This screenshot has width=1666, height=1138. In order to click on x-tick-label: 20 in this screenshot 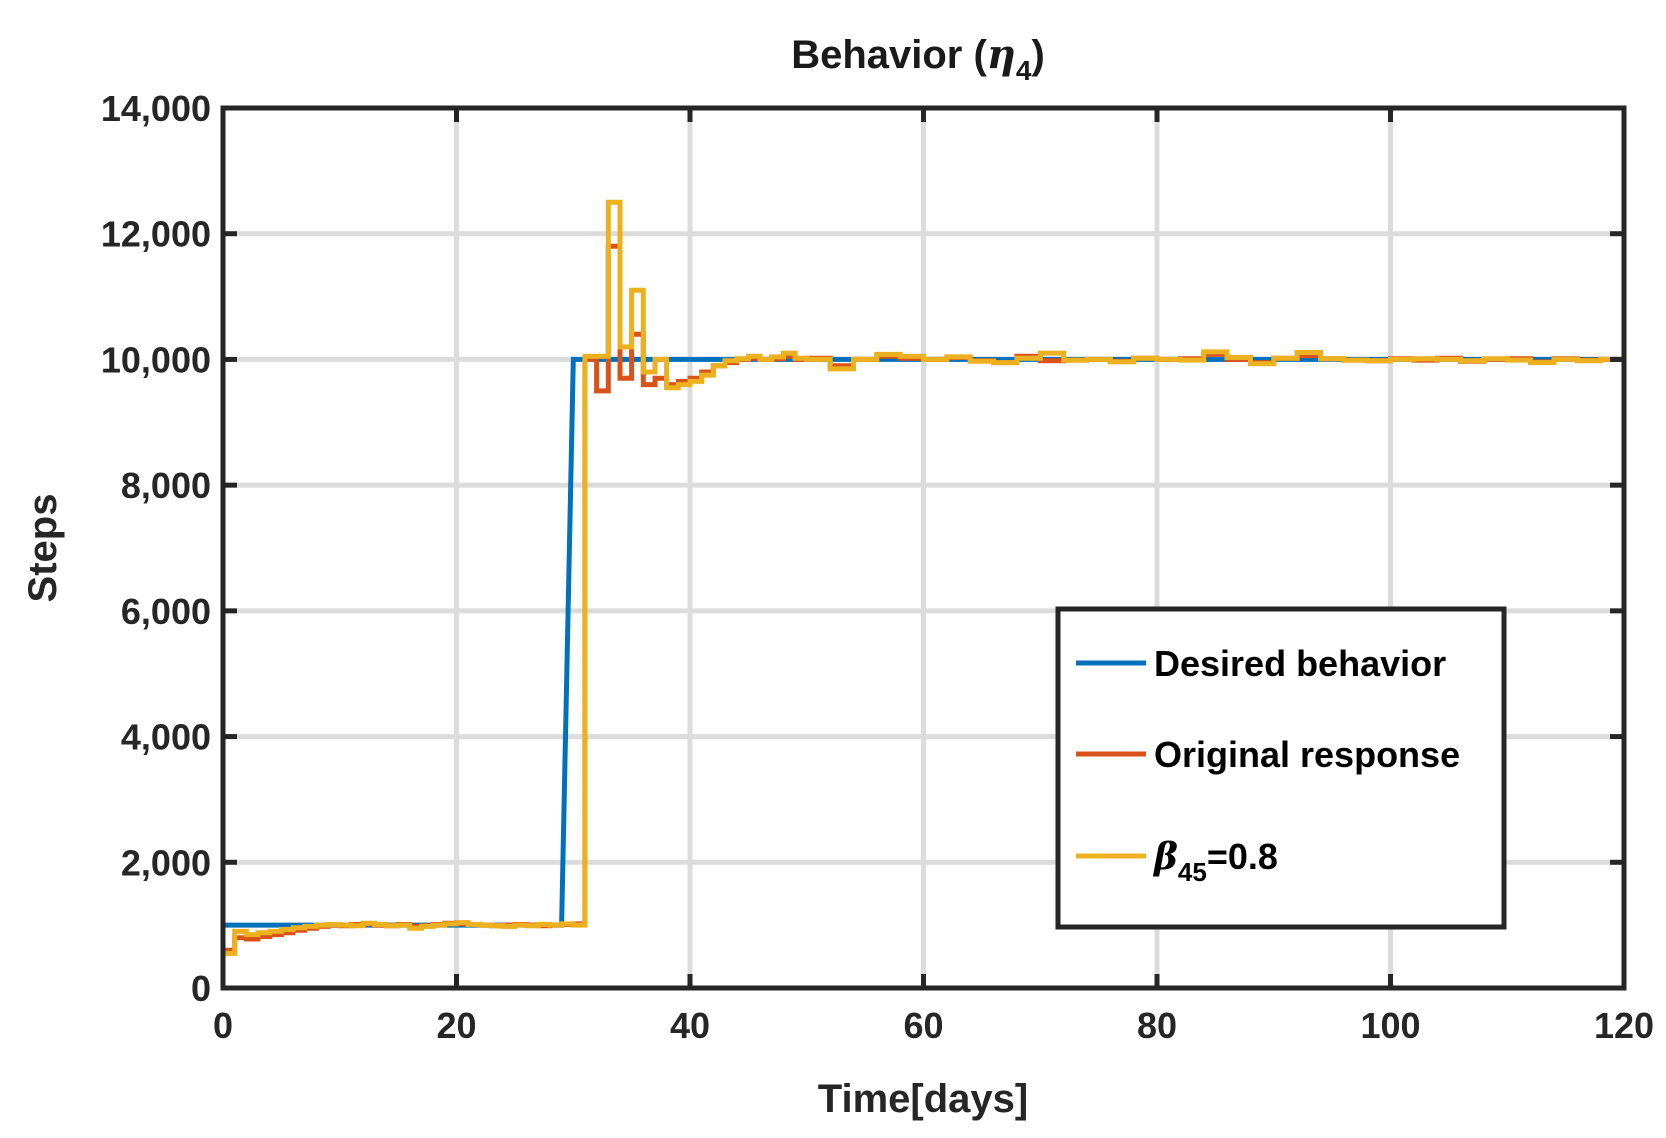, I will do `click(456, 1025)`.